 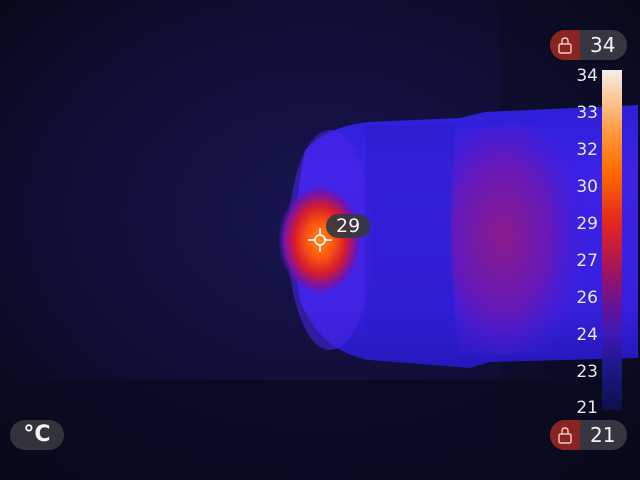 What do you see at coordinates (603, 435) in the screenshot?
I see `min-temperature-value: 21` at bounding box center [603, 435].